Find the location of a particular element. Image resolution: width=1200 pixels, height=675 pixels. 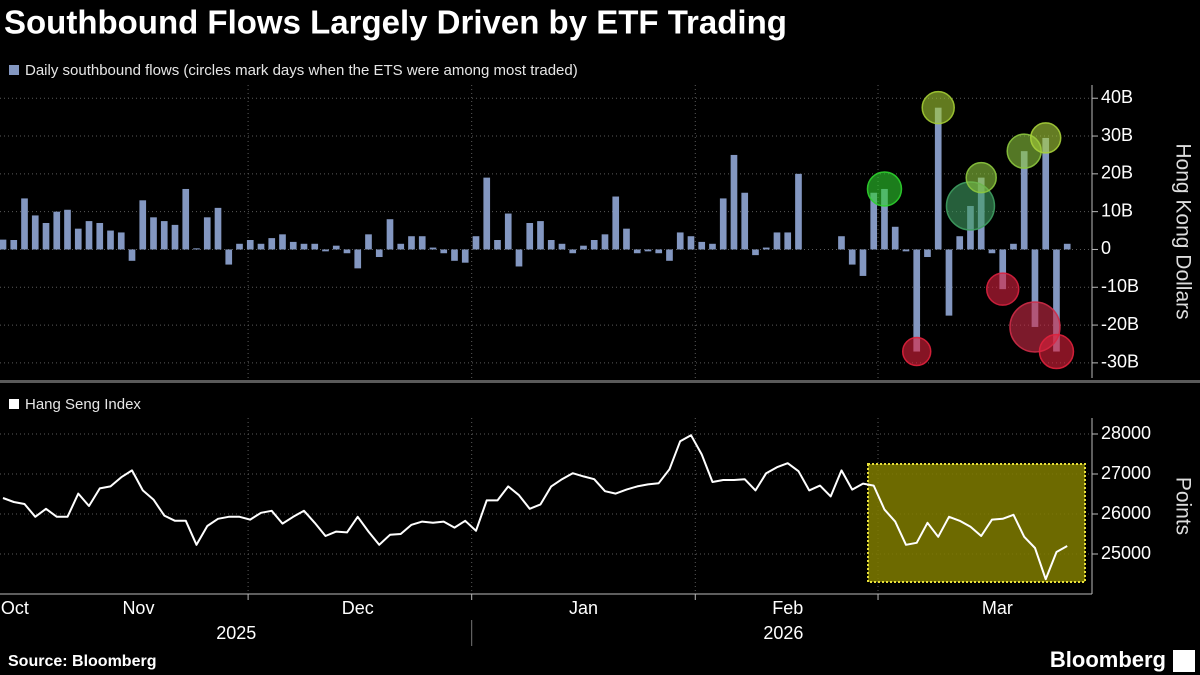

legend-label: Hang Seng Index is located at coordinates (83, 404).